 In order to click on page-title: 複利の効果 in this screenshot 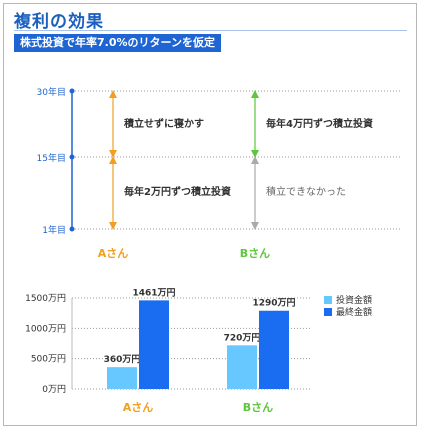, I will do `click(59, 22)`.